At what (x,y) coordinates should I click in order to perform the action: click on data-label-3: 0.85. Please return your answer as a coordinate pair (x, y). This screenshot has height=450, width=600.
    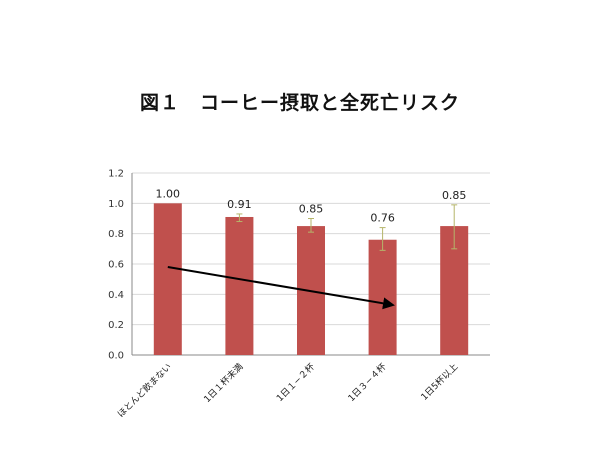
    Looking at the image, I should click on (311, 209).